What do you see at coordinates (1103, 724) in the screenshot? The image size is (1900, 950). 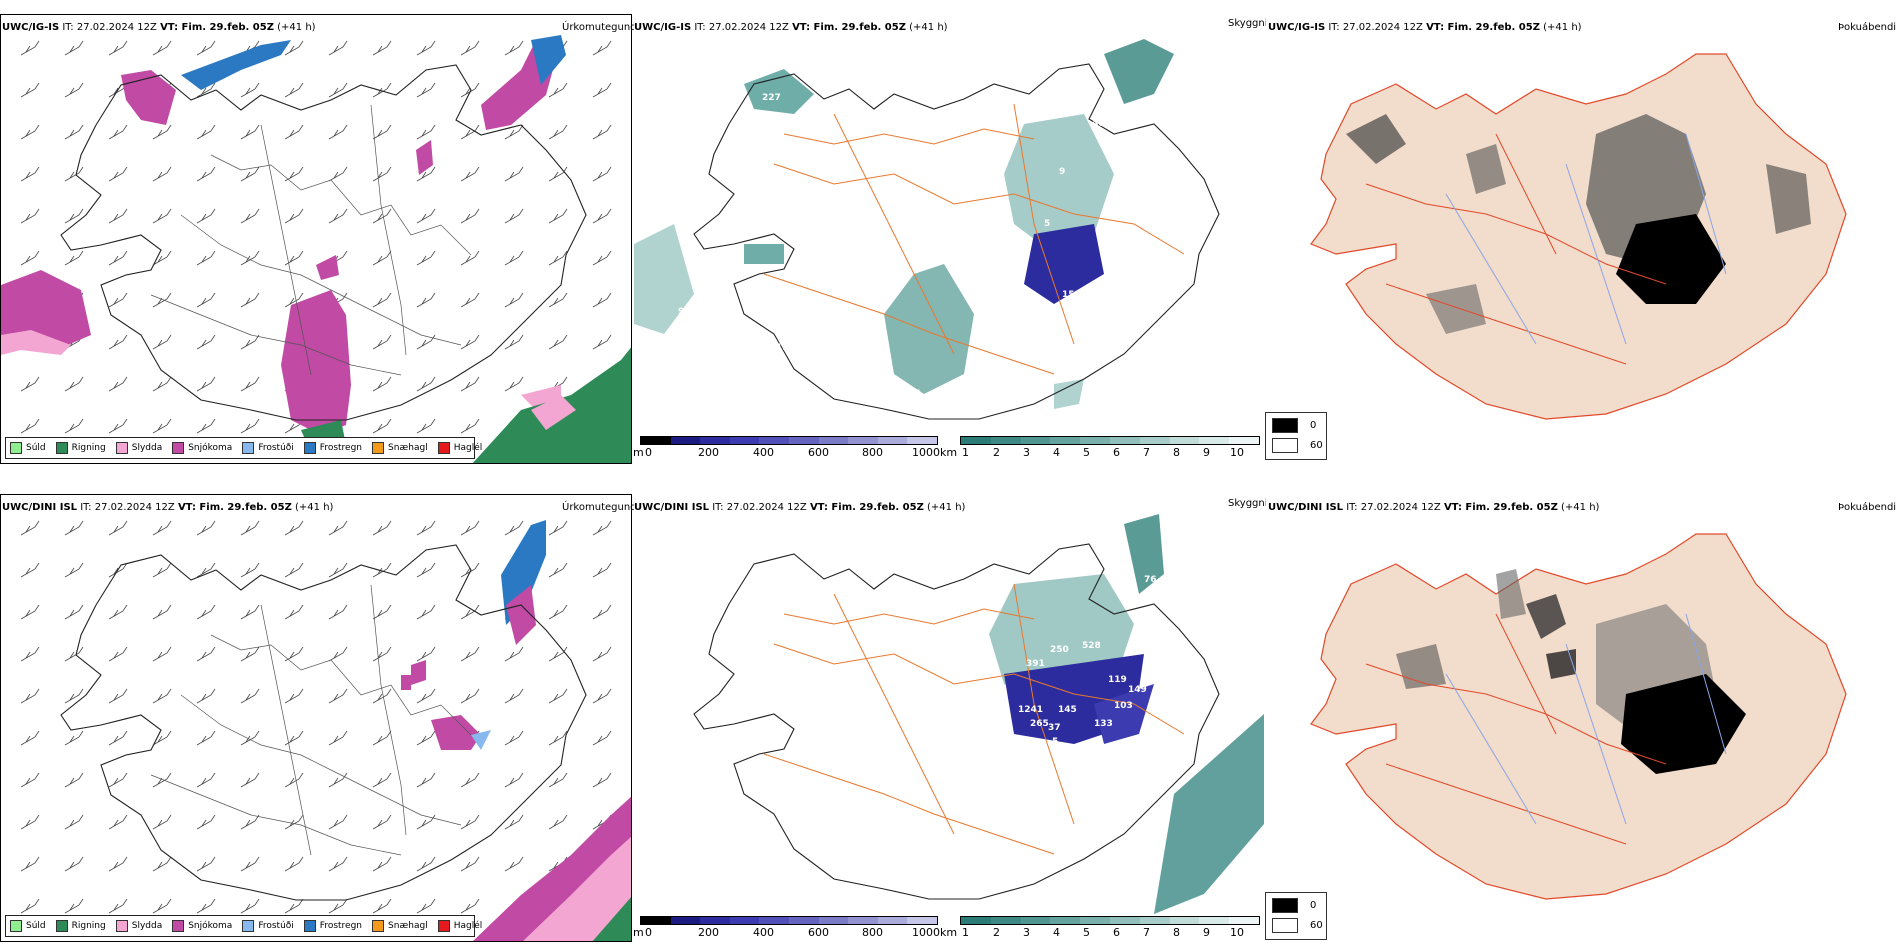 I see `cloud-label: 133` at bounding box center [1103, 724].